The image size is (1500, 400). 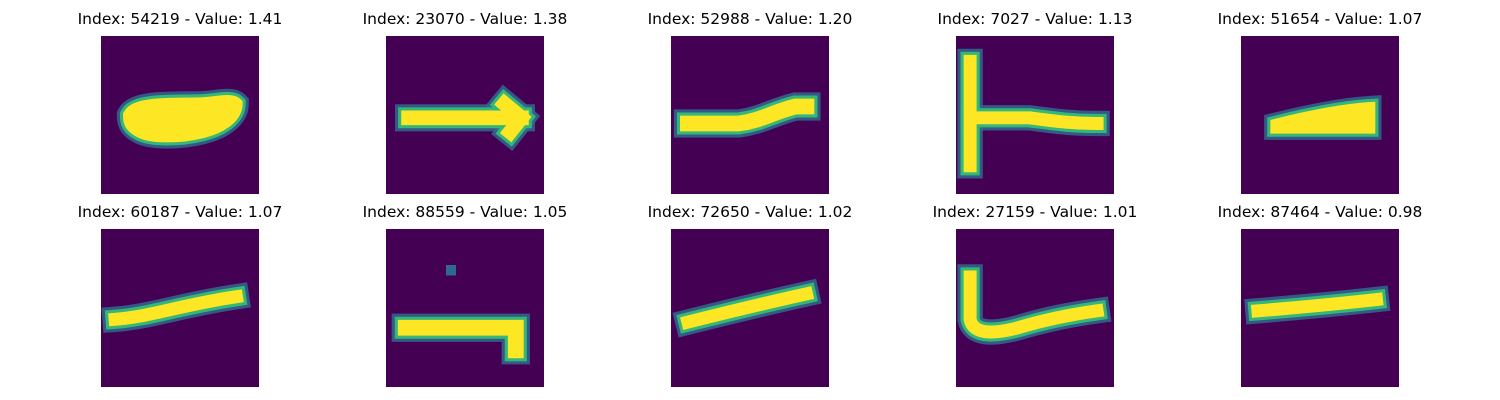 I want to click on panel-title: Index: 27159 - Value: 1.01, so click(x=1035, y=212).